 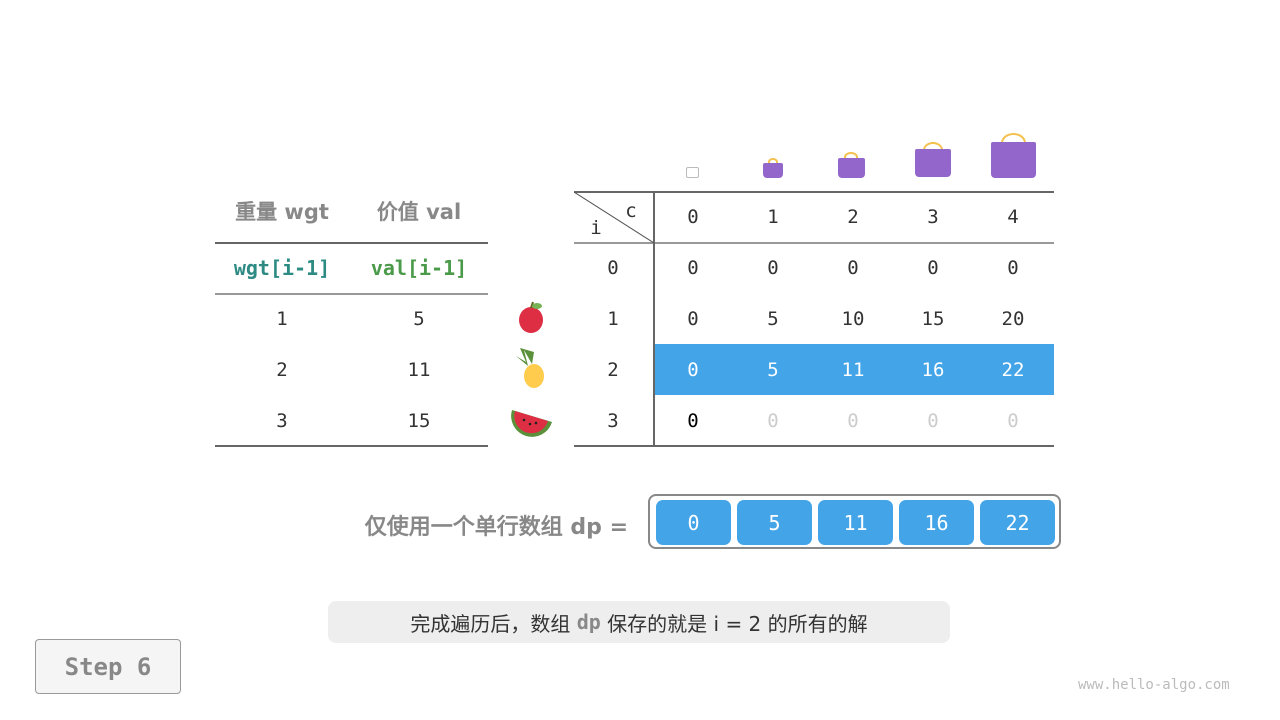 I want to click on col-header: 4, so click(x=1013, y=217).